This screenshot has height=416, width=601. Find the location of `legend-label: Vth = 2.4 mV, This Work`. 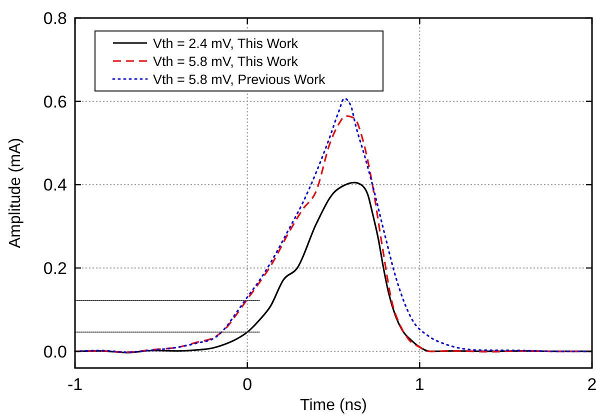

legend-label: Vth = 2.4 mV, This Work is located at coordinates (225, 43).